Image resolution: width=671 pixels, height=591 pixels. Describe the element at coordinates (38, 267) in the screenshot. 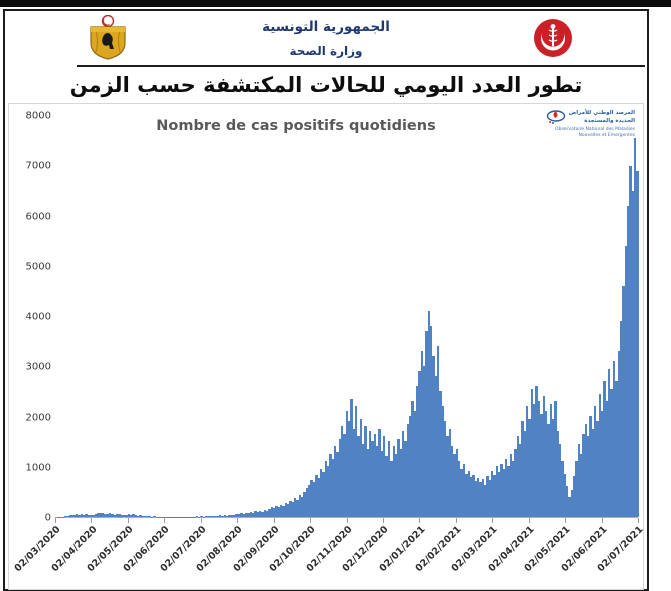

I see `y-tick-label: 5000` at that location.